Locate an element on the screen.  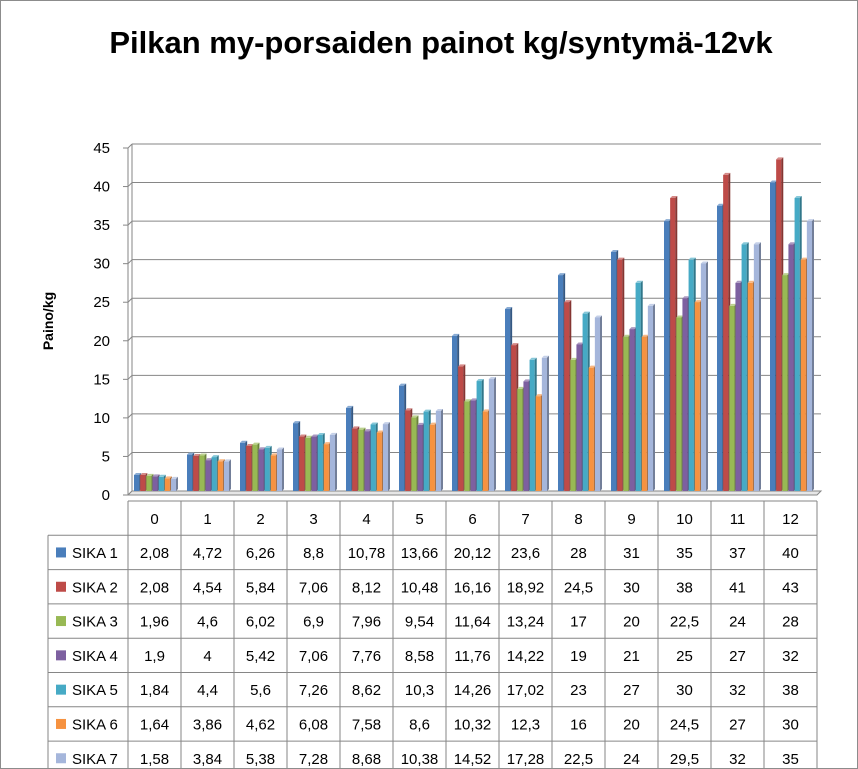
data-label: 13,24 is located at coordinates (526, 622).